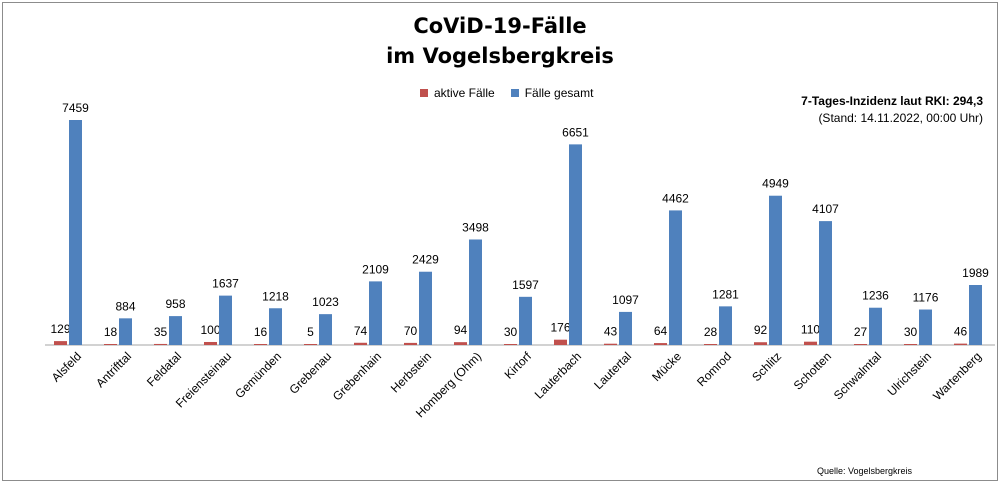 Image resolution: width=1000 pixels, height=483 pixels. Describe the element at coordinates (500, 56) in the screenshot. I see `chart-subtitle: im Vogelsbergkreis` at that location.